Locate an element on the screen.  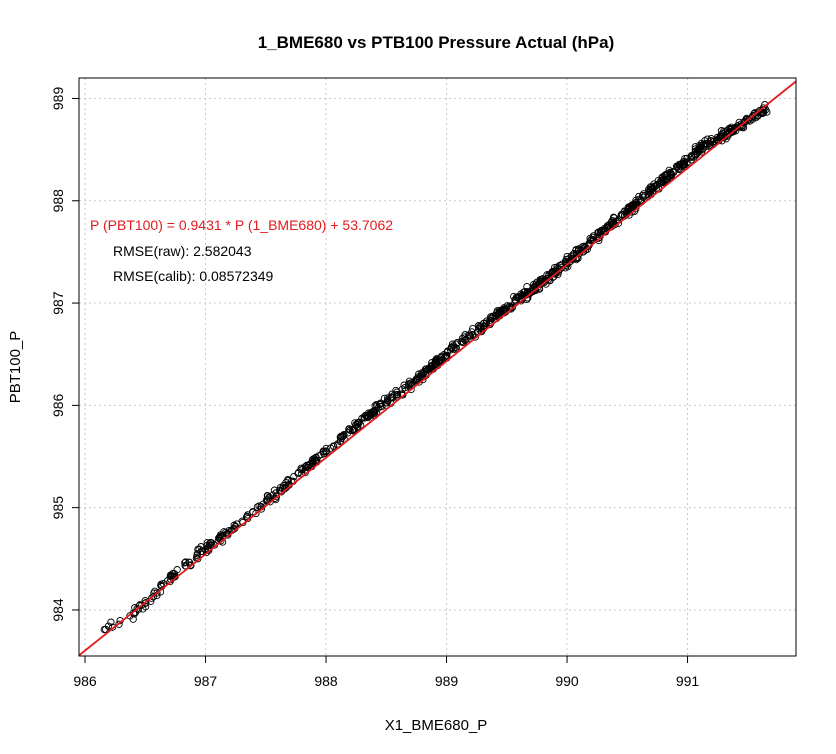
y-axis: 984 985 986 987 988 989 is located at coordinates (64, 354).